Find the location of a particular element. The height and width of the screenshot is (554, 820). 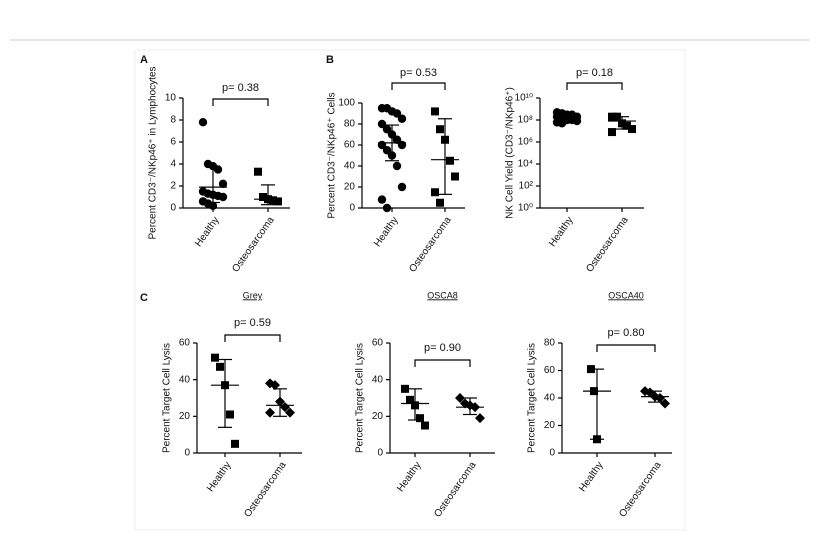

y-axis-label: NK Cell Yield (CD3⁻/NKp46⁺) is located at coordinates (510, 153).